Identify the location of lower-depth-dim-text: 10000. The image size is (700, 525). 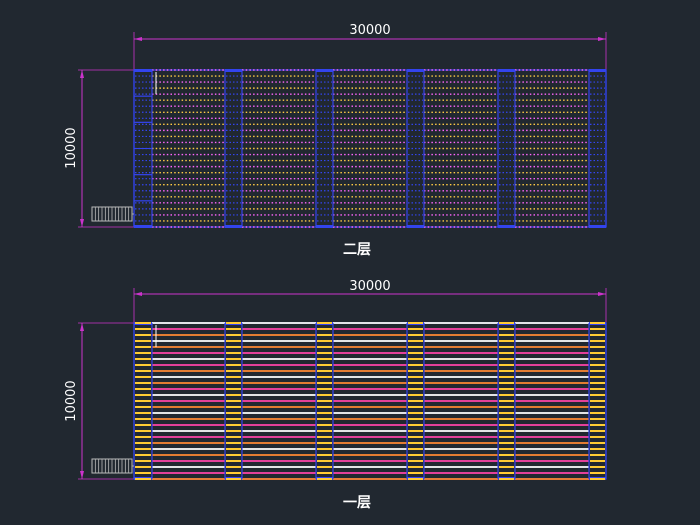
(71, 400).